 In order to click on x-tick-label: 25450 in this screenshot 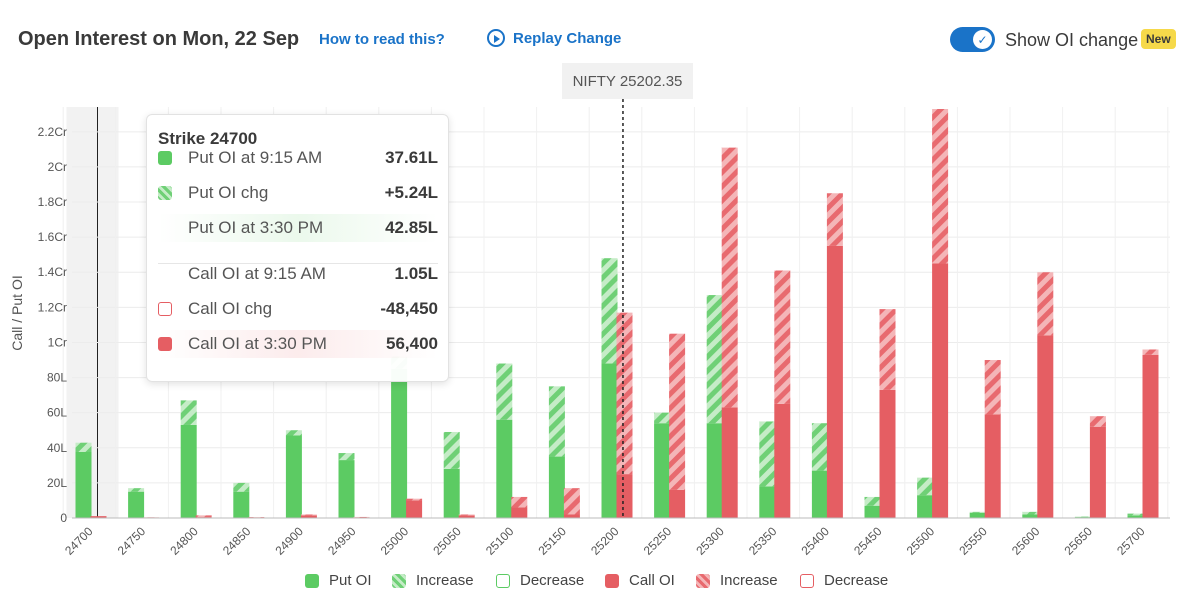, I will do `click(868, 541)`.